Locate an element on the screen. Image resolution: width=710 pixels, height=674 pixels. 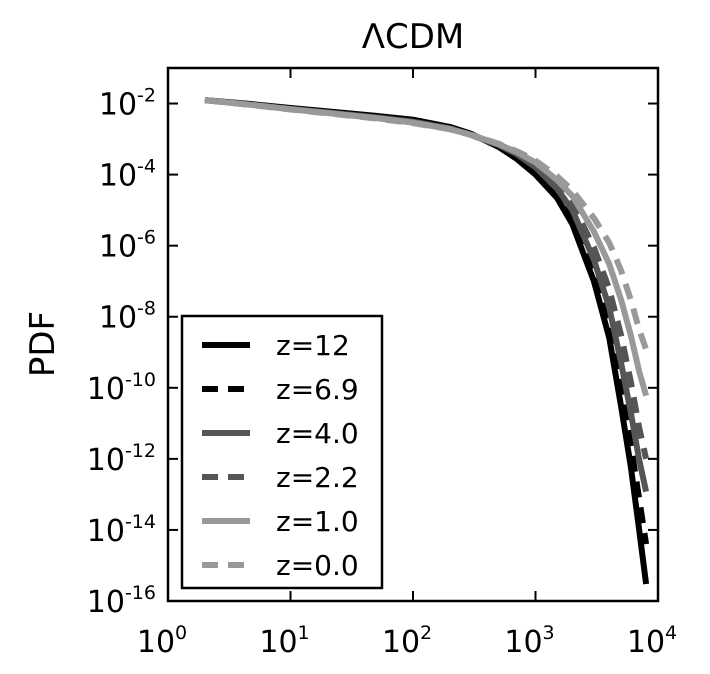
legend: z=12 z=6.9 z=4.0 z=2.2 z=1.0 z=0.0 is located at coordinates (282, 452).